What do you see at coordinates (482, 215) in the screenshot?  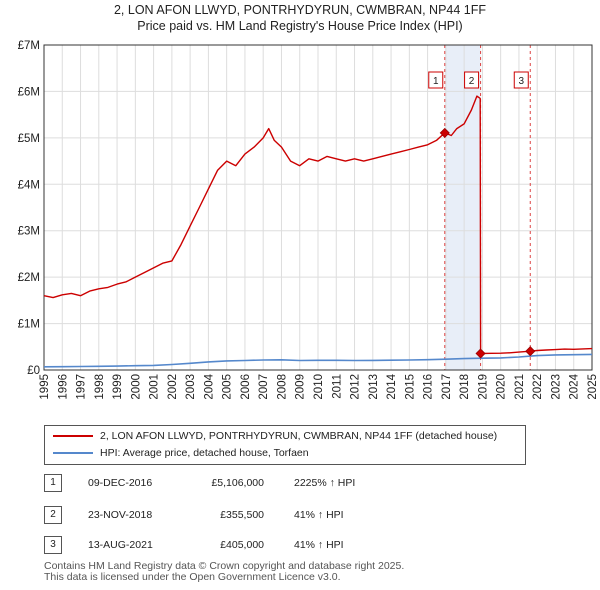 I see `marker-layer: 1 2 3` at bounding box center [482, 215].